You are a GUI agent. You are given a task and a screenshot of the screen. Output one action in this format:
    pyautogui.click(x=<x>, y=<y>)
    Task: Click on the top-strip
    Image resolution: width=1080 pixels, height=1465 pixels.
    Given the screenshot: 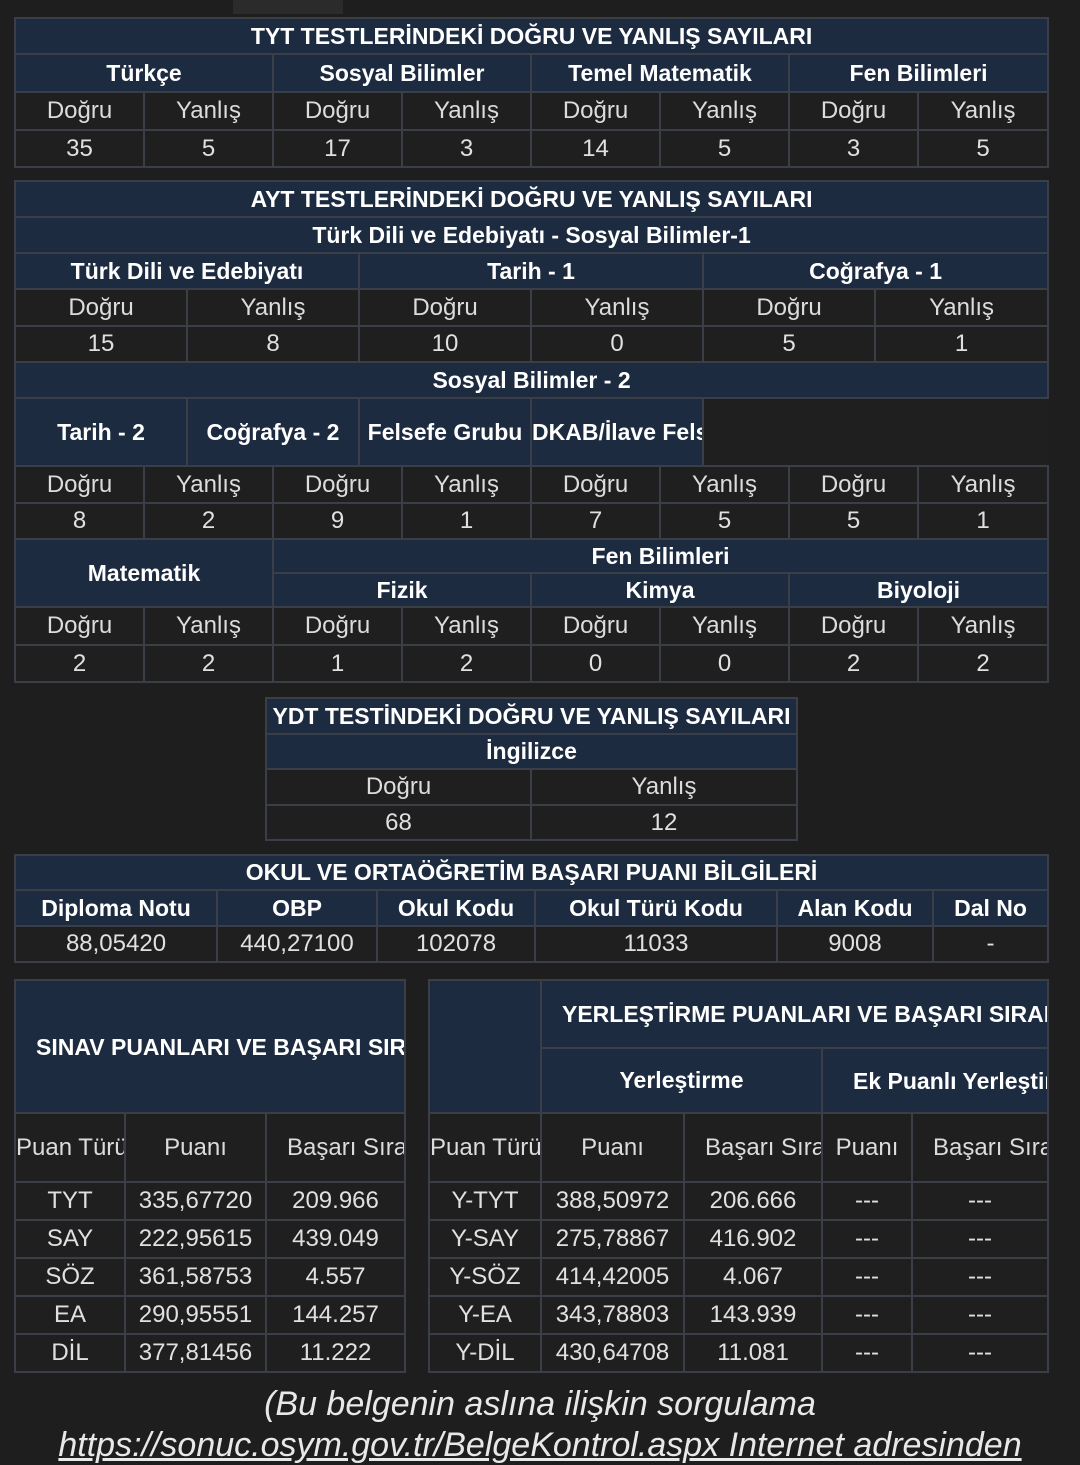 What is the action you would take?
    pyautogui.click(x=288, y=7)
    